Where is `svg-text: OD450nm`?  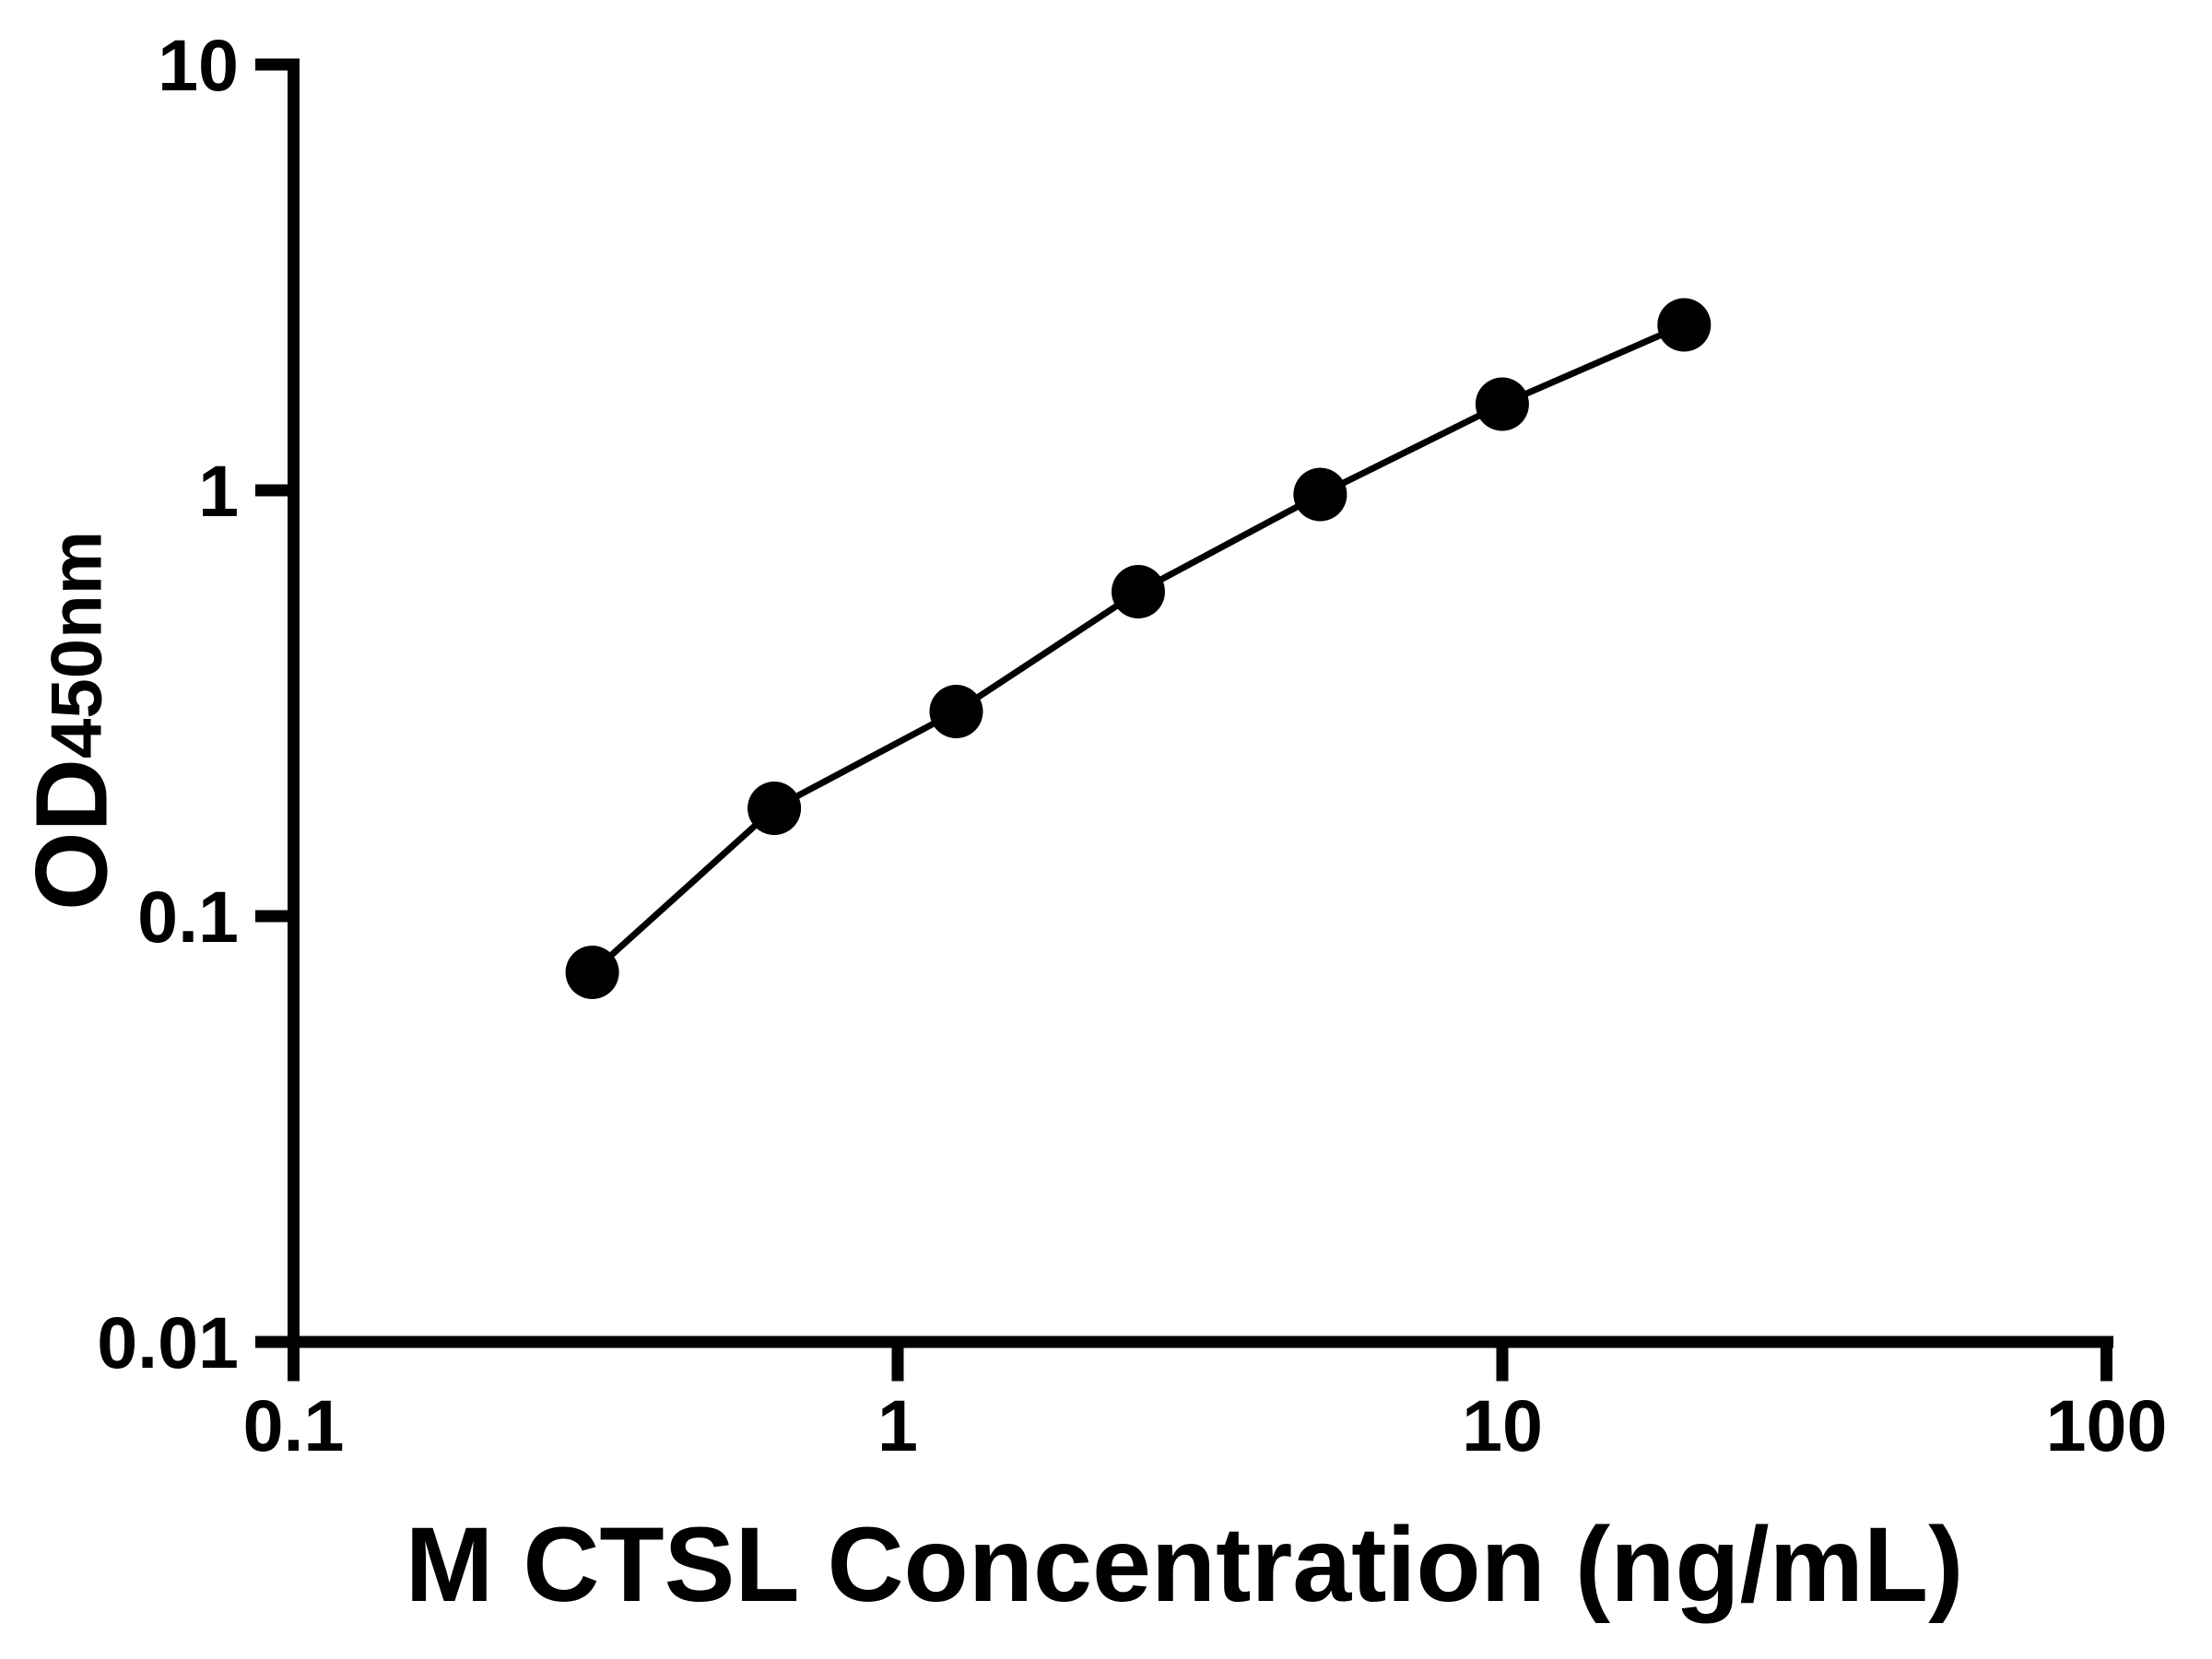 svg-text: OD450nm is located at coordinates (72, 721).